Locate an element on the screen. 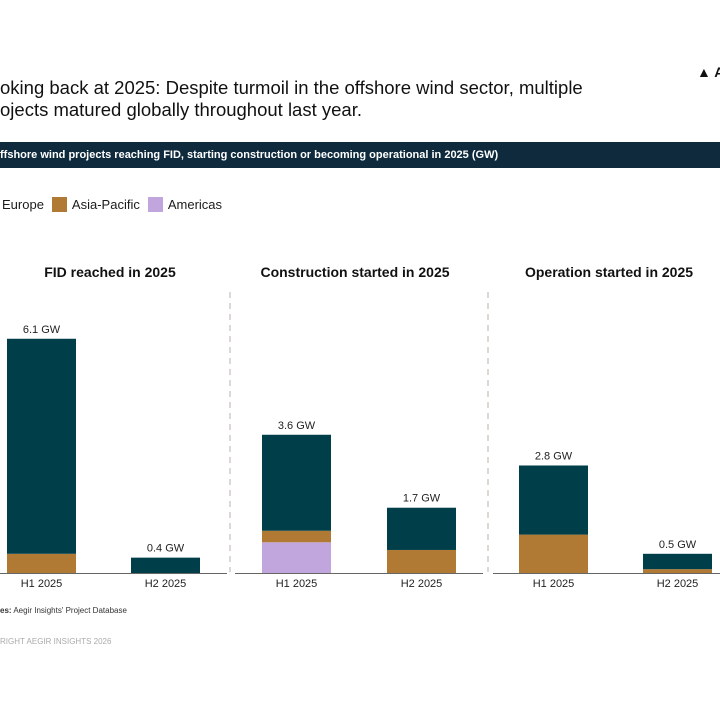 The width and height of the screenshot is (720, 720). value-label: 2.8 GW is located at coordinates (554, 456).